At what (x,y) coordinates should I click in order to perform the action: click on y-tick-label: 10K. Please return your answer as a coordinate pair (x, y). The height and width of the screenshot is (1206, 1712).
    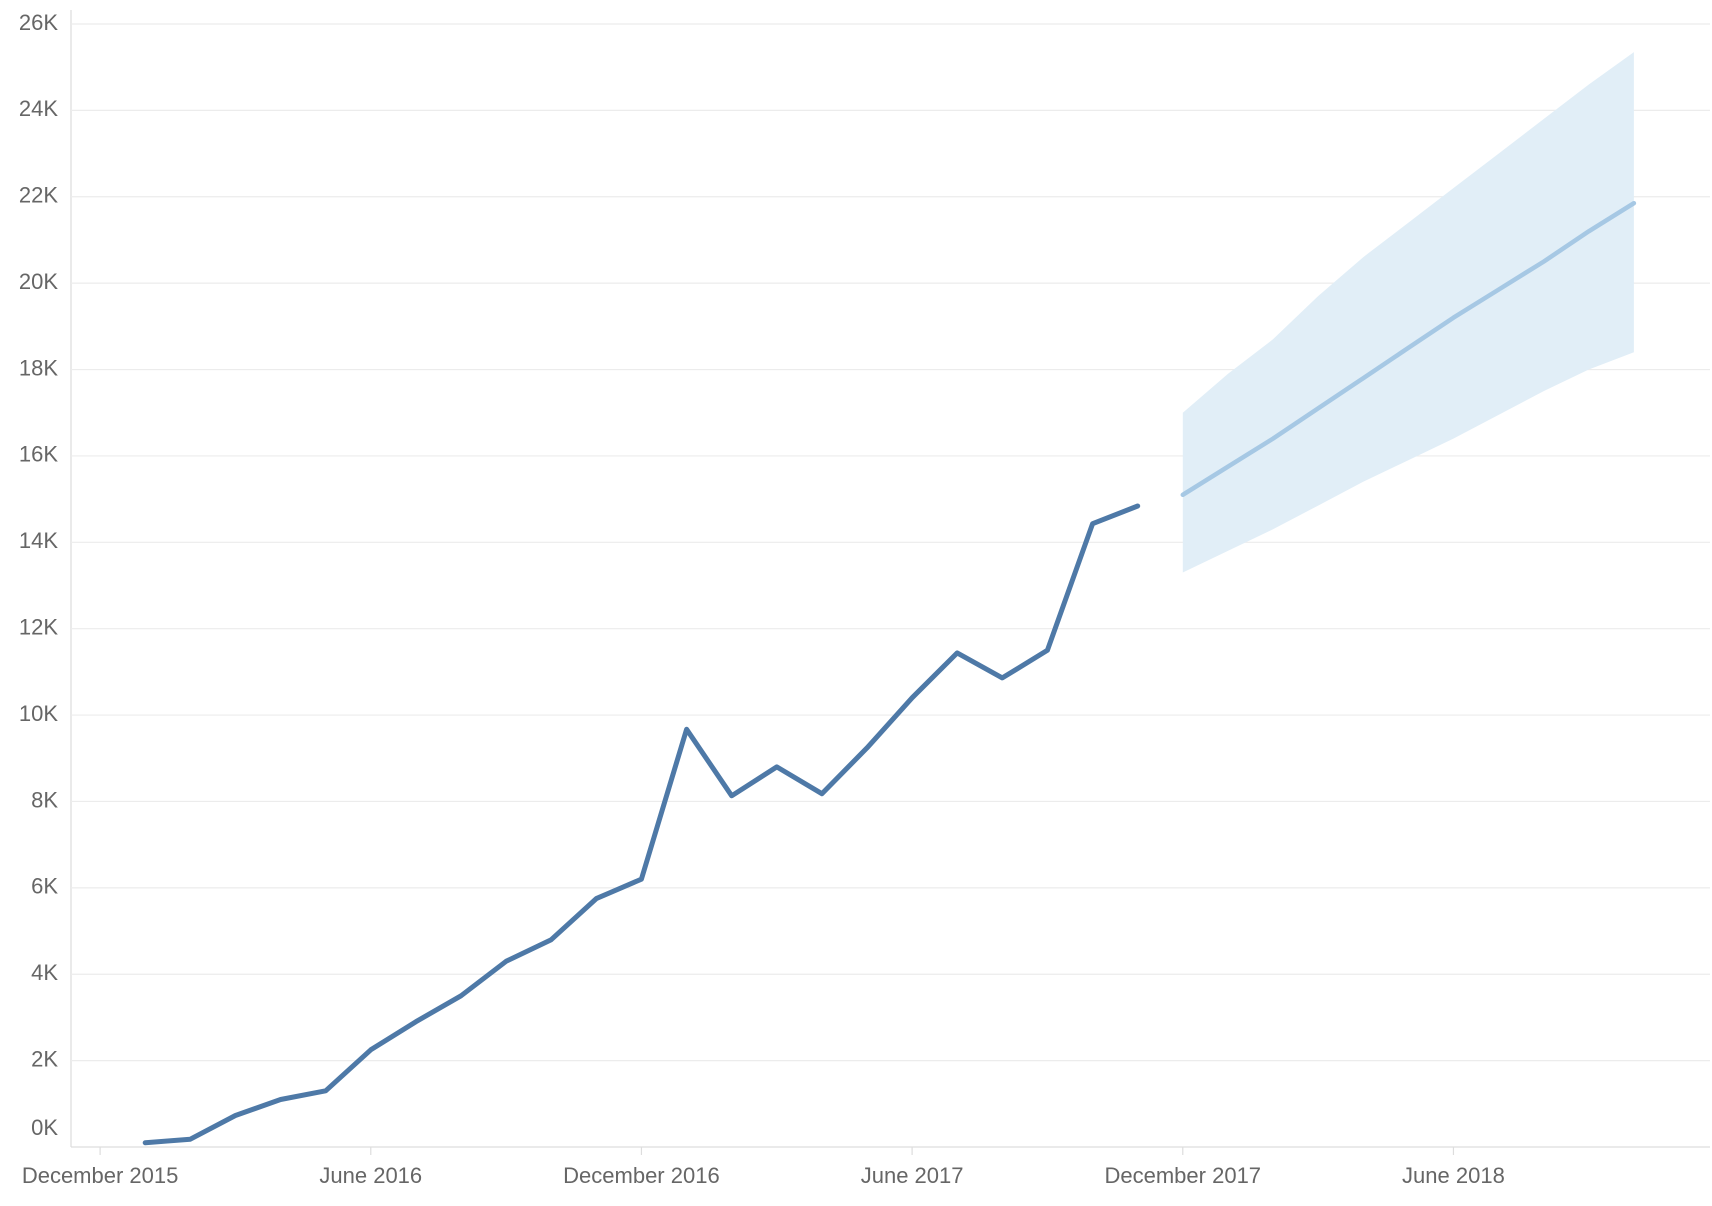
    Looking at the image, I should click on (38, 713).